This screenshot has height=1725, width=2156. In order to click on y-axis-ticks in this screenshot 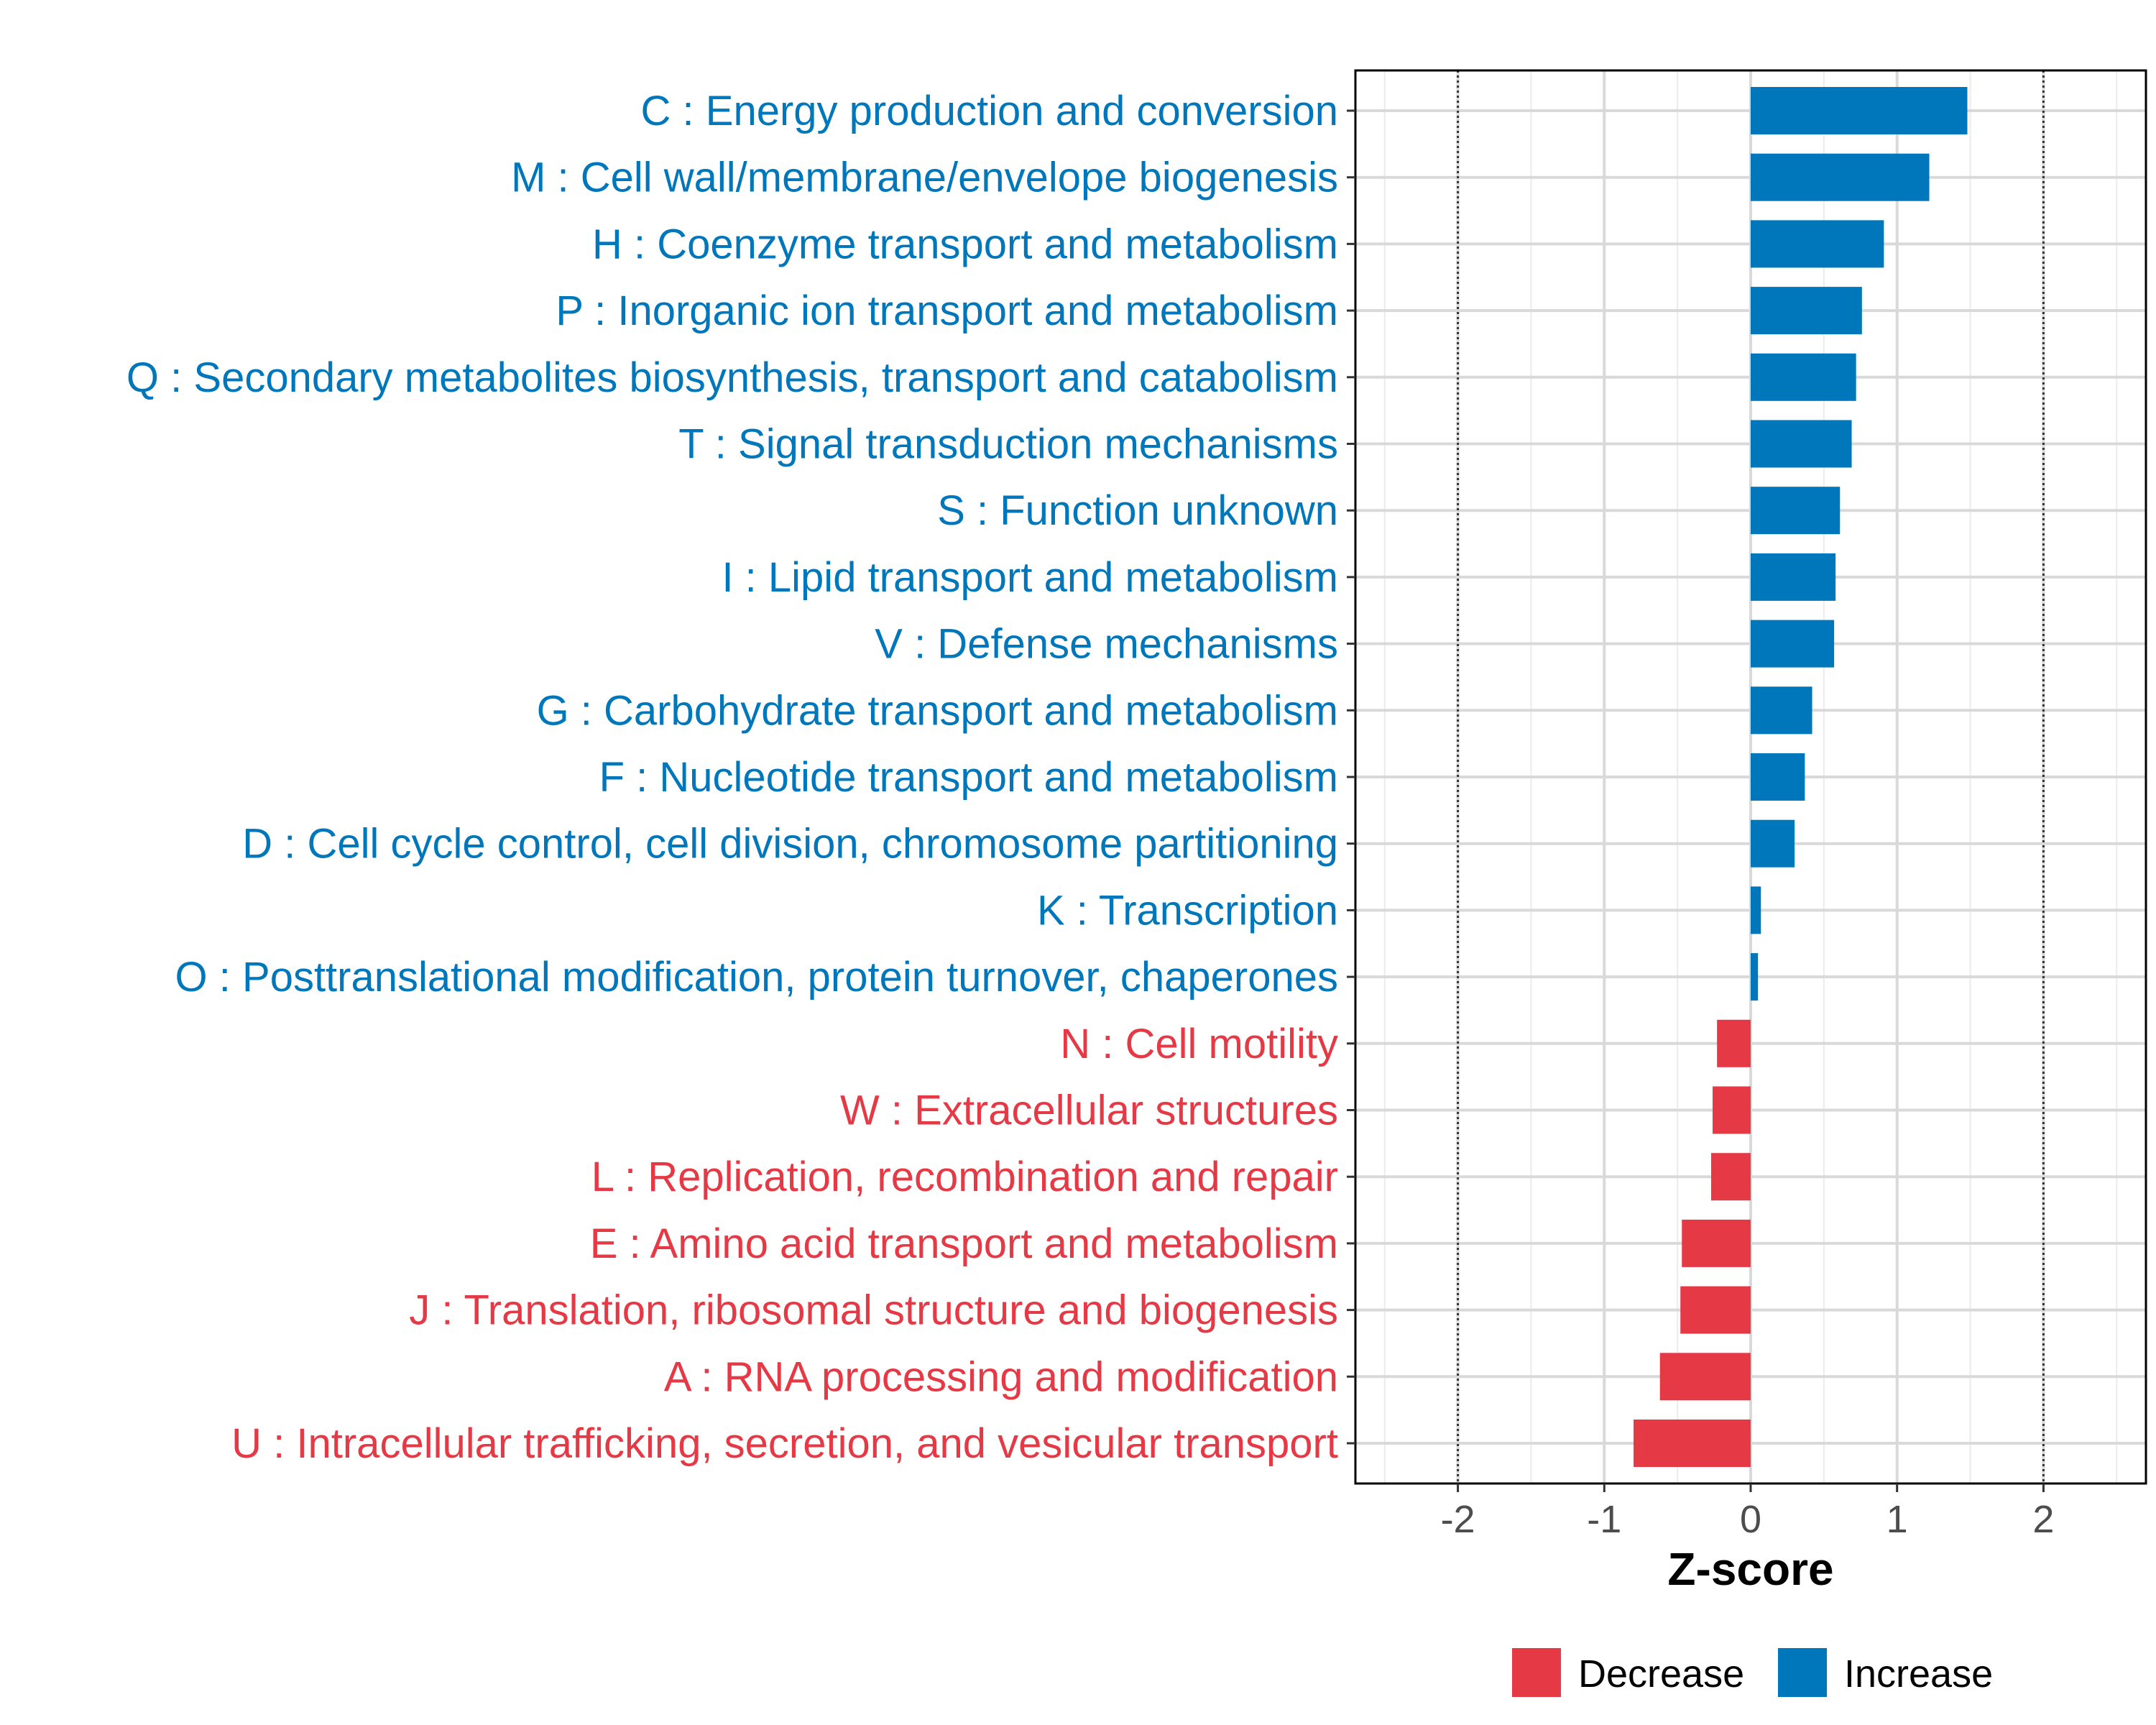, I will do `click(1351, 777)`.